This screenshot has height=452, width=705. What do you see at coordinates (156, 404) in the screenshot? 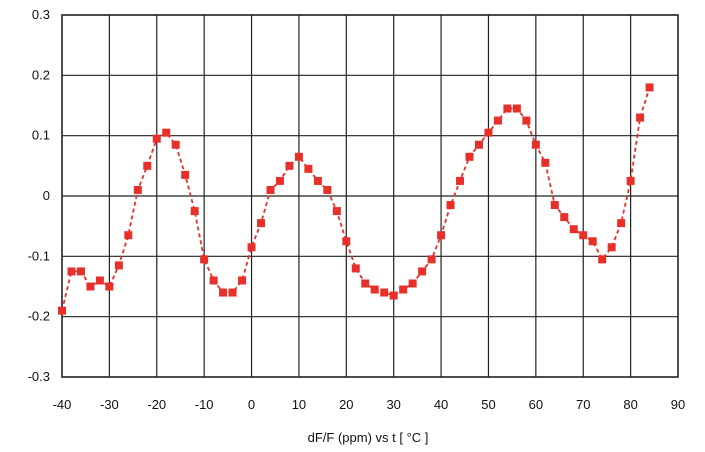
I see `x-tick-label: -20` at bounding box center [156, 404].